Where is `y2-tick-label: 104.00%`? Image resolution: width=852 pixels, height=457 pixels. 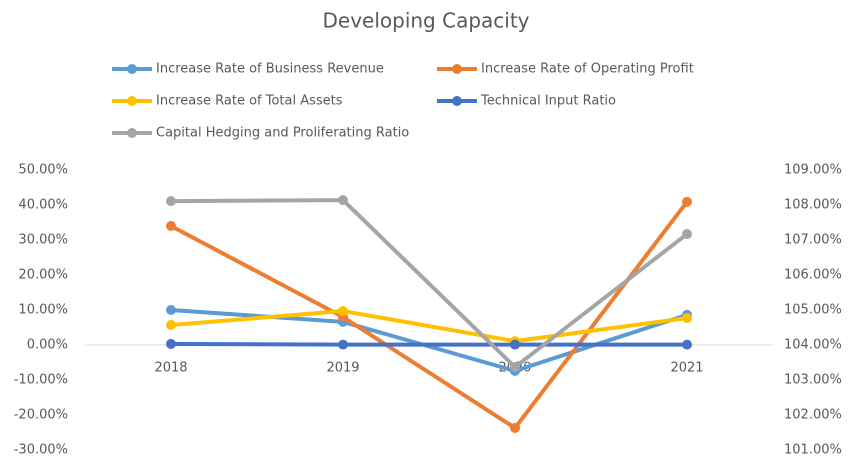
y2-tick-label: 104.00% is located at coordinates (813, 345).